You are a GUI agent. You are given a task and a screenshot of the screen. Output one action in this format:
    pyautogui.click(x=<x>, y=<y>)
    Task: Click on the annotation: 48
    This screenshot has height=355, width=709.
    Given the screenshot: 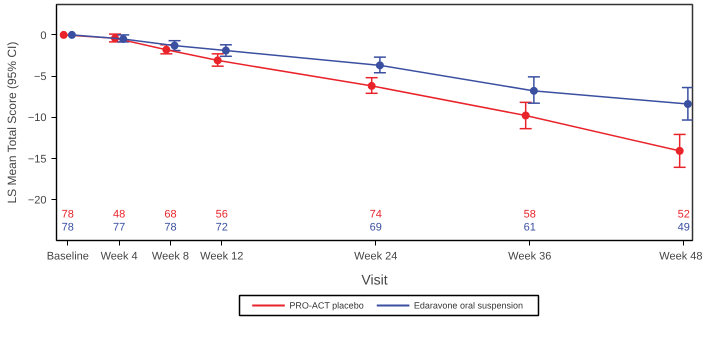 What is the action you would take?
    pyautogui.click(x=119, y=214)
    